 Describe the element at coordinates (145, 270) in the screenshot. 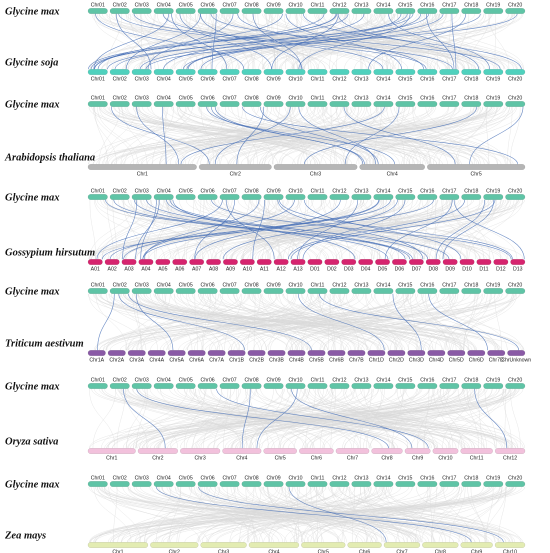

I see `chromosome-label: A04` at that location.